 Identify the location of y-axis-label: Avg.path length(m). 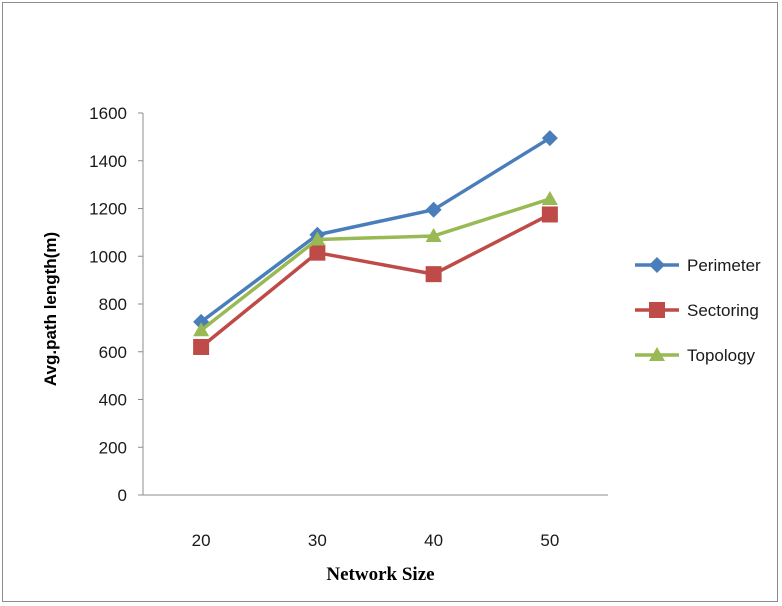
(50, 309).